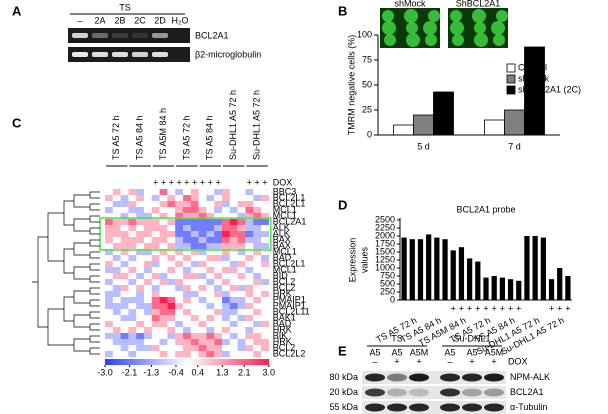 This screenshot has width=608, height=414. I want to click on gel-band, so click(120, 54).